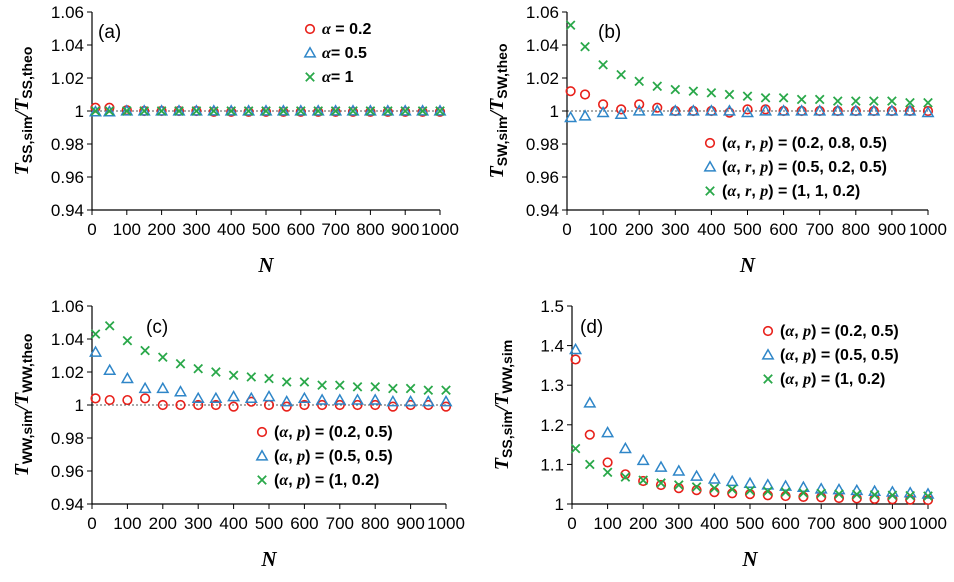 The width and height of the screenshot is (954, 582). I want to click on y-axis-label: TSS,sim/TWW,sim, so click(503, 405).